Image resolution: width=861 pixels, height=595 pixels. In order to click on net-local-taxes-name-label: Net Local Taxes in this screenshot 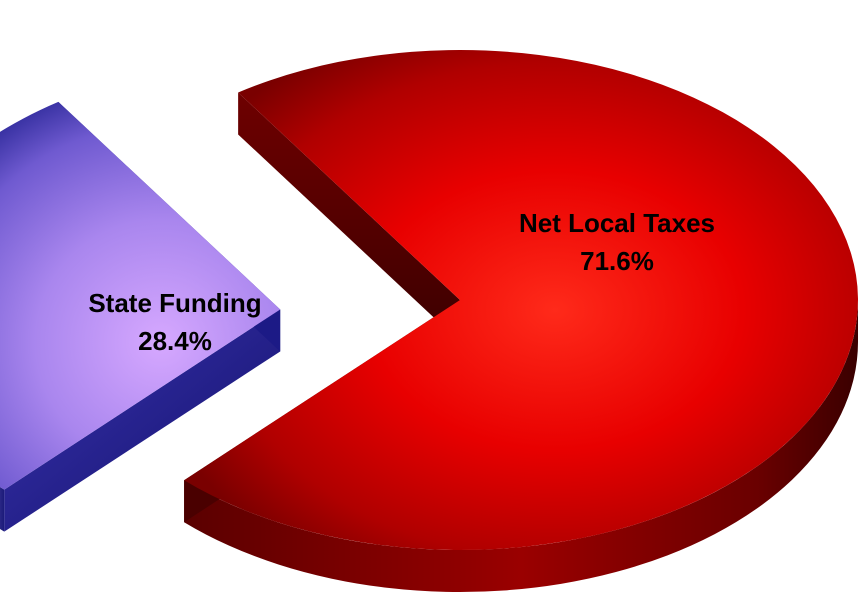, I will do `click(617, 223)`.